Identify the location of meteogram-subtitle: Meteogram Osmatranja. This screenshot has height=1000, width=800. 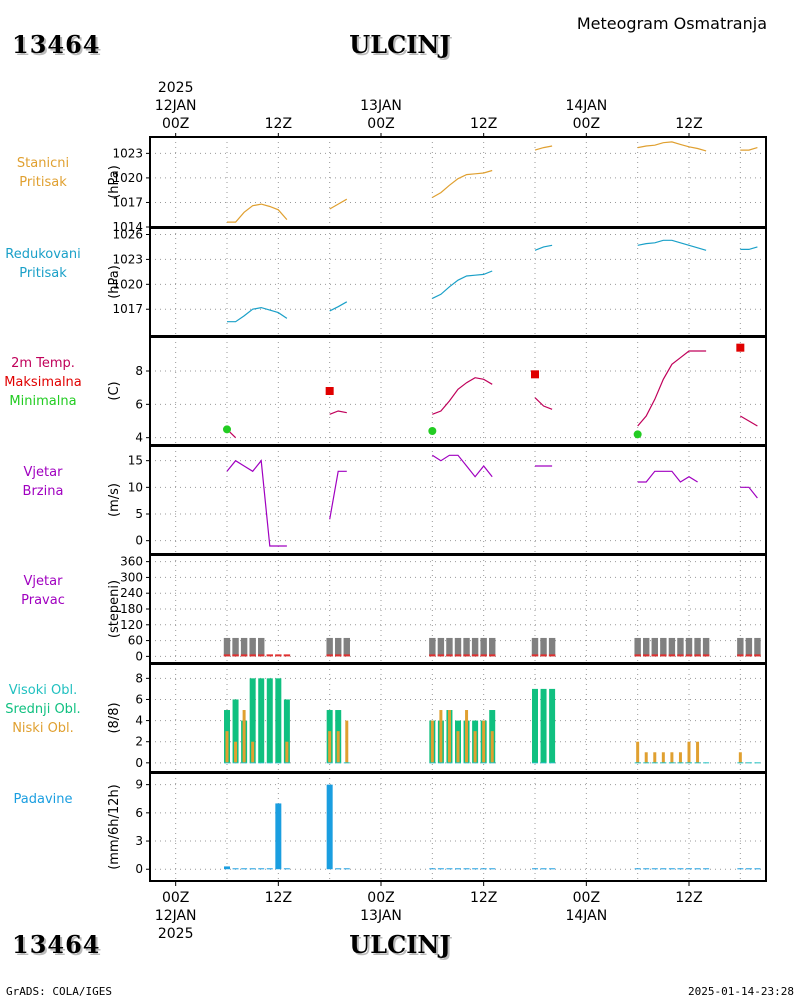
(671, 23).